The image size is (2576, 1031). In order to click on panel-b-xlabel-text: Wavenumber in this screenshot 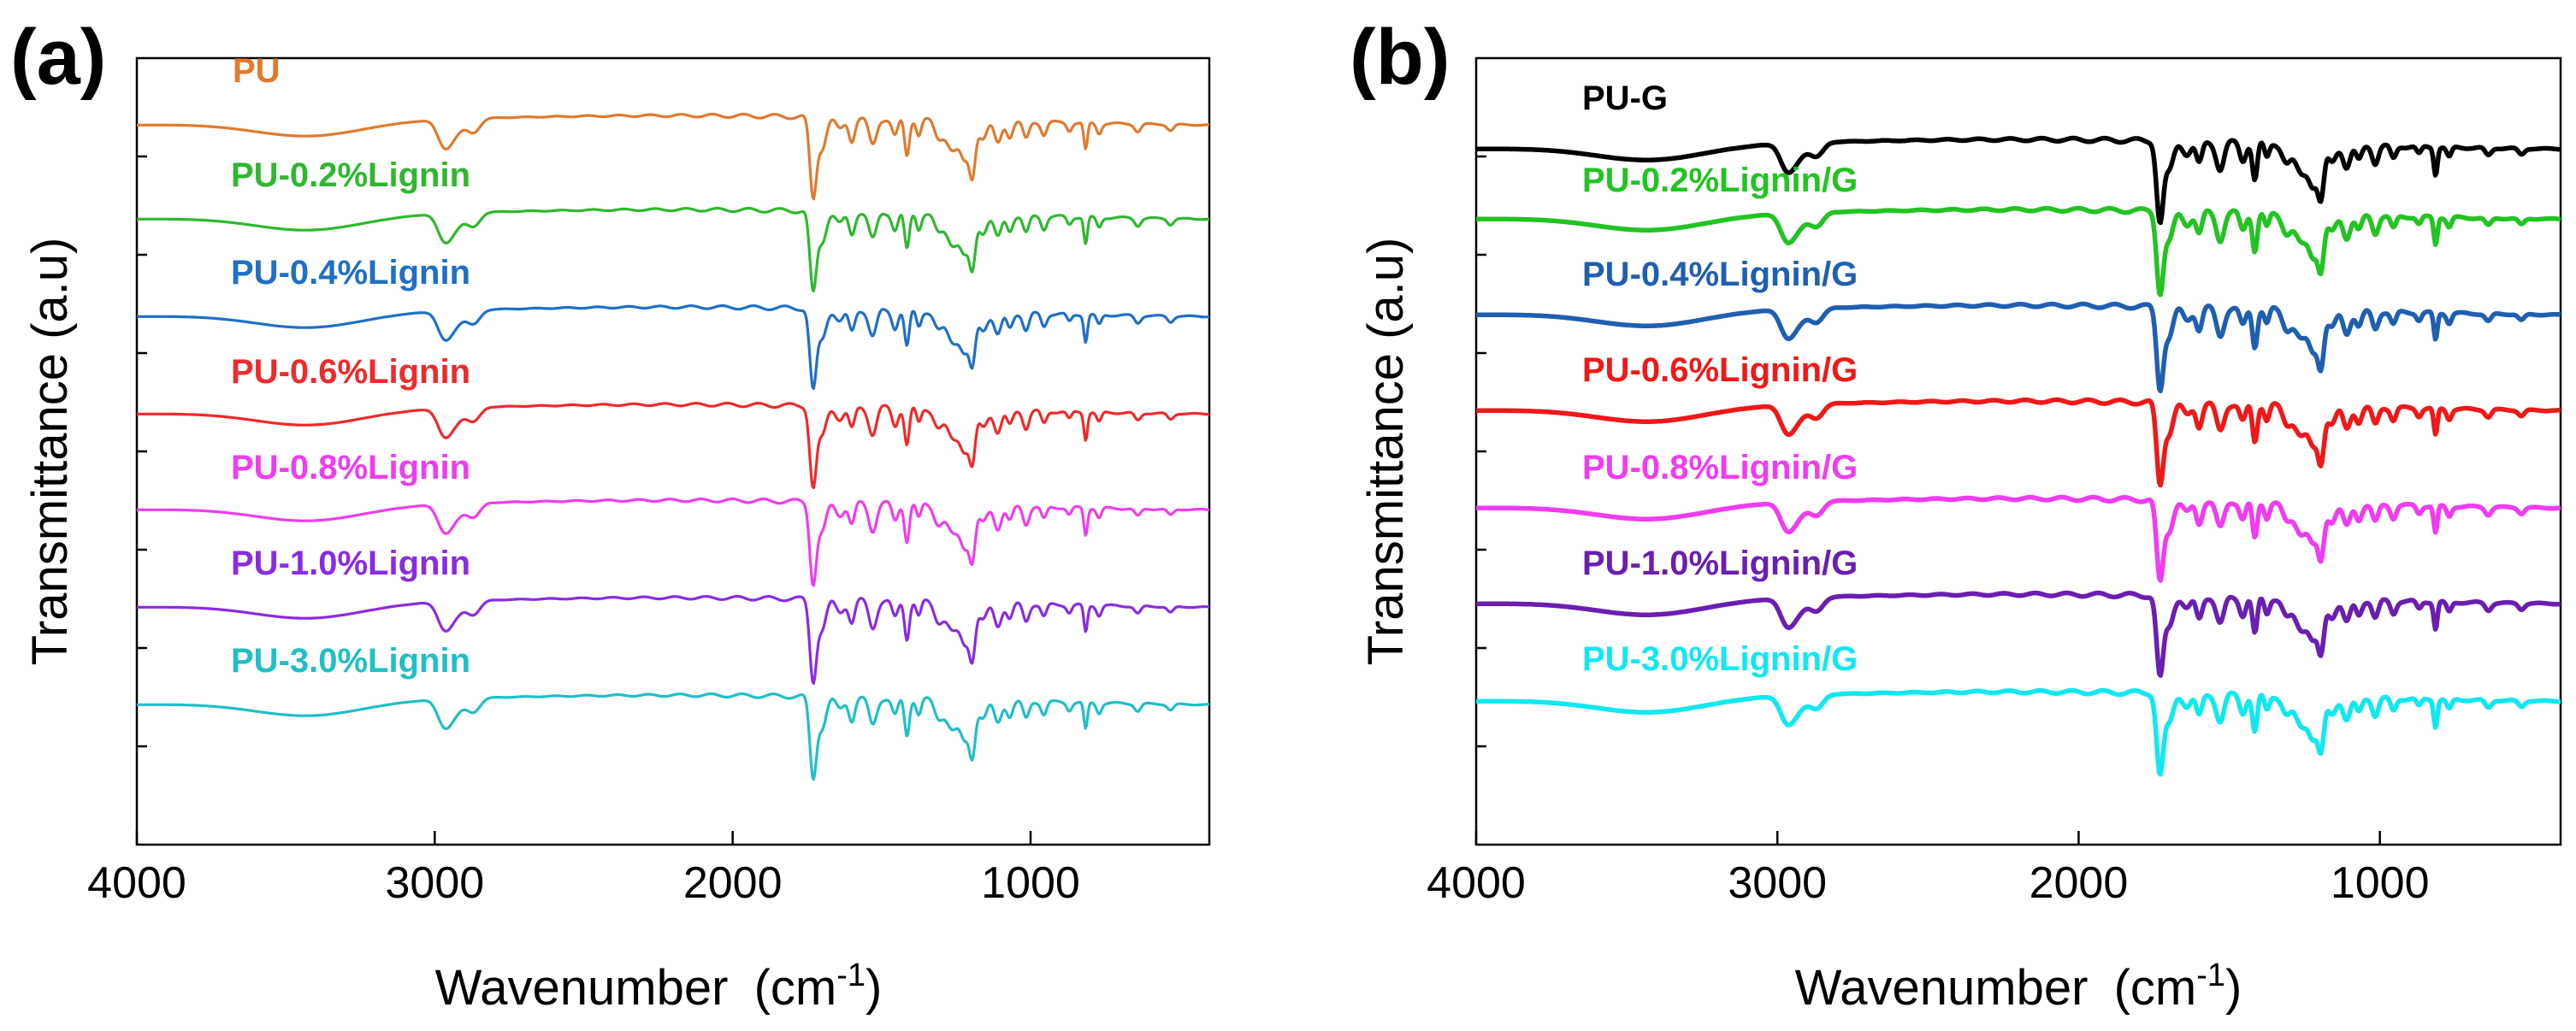, I will do `click(1942, 988)`.